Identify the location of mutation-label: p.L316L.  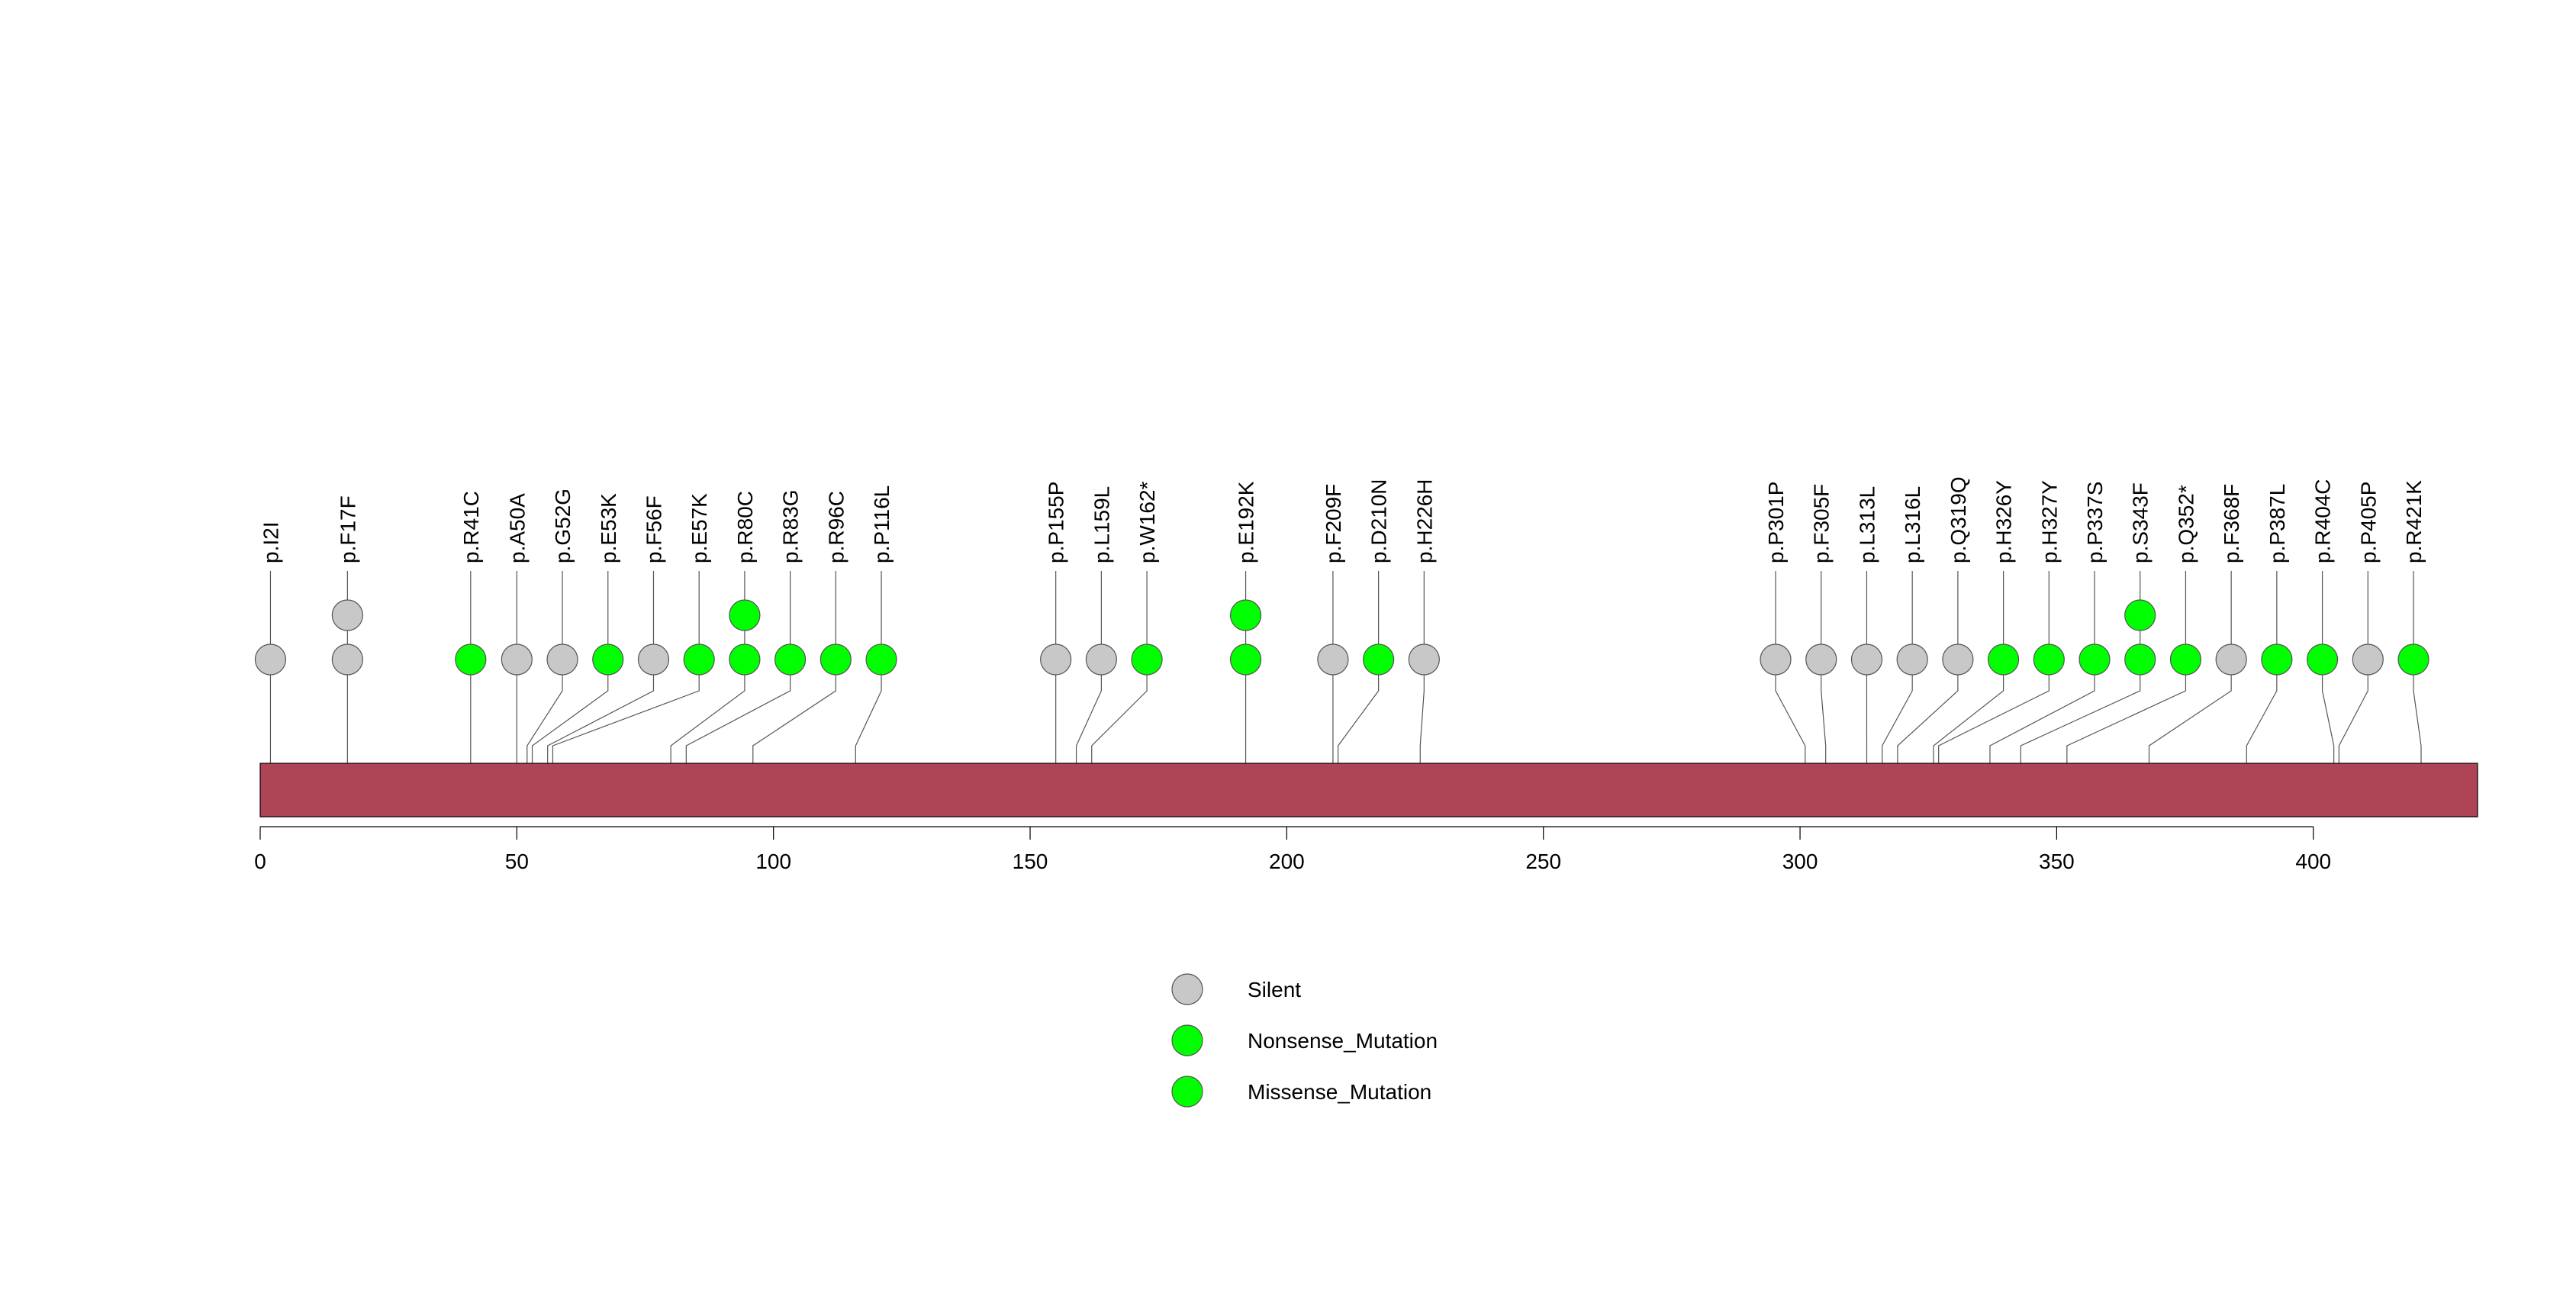
(1912, 525).